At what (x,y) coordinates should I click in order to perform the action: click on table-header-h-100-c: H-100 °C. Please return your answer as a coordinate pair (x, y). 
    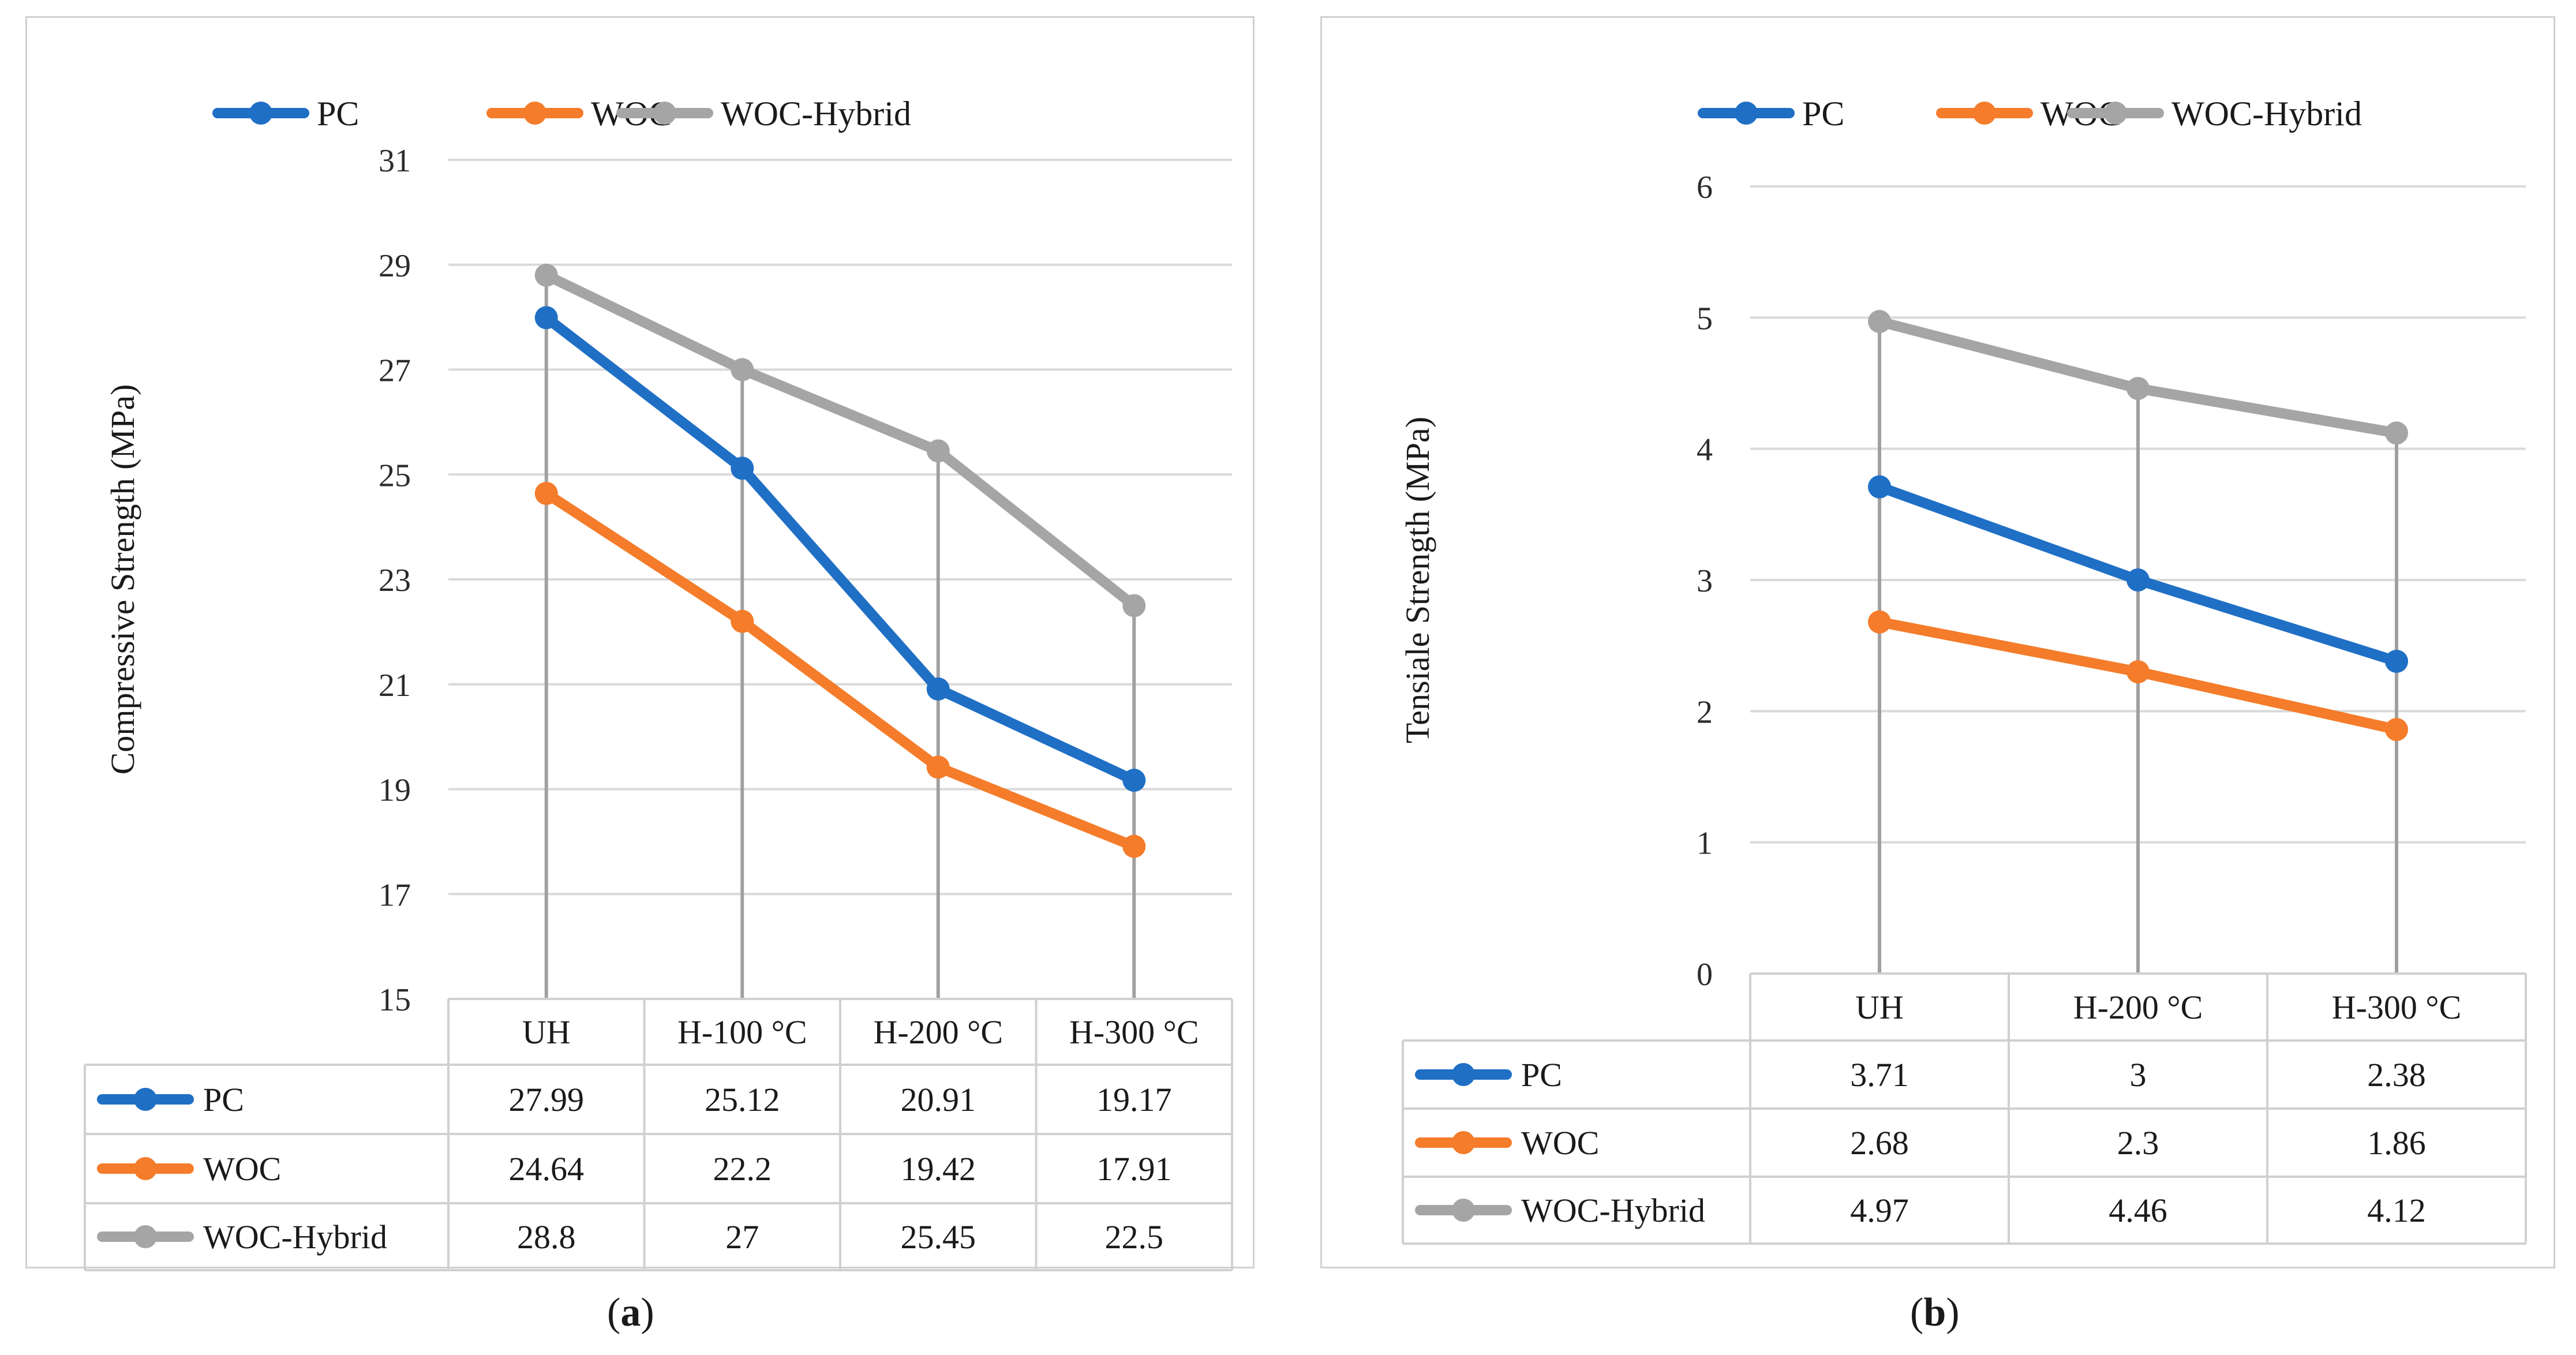
    Looking at the image, I should click on (742, 1032).